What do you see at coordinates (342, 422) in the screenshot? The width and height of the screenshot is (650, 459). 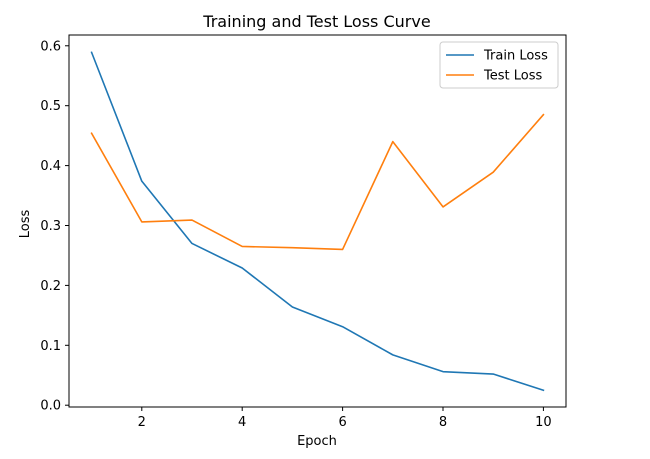 I see `x-tick-label: 6` at bounding box center [342, 422].